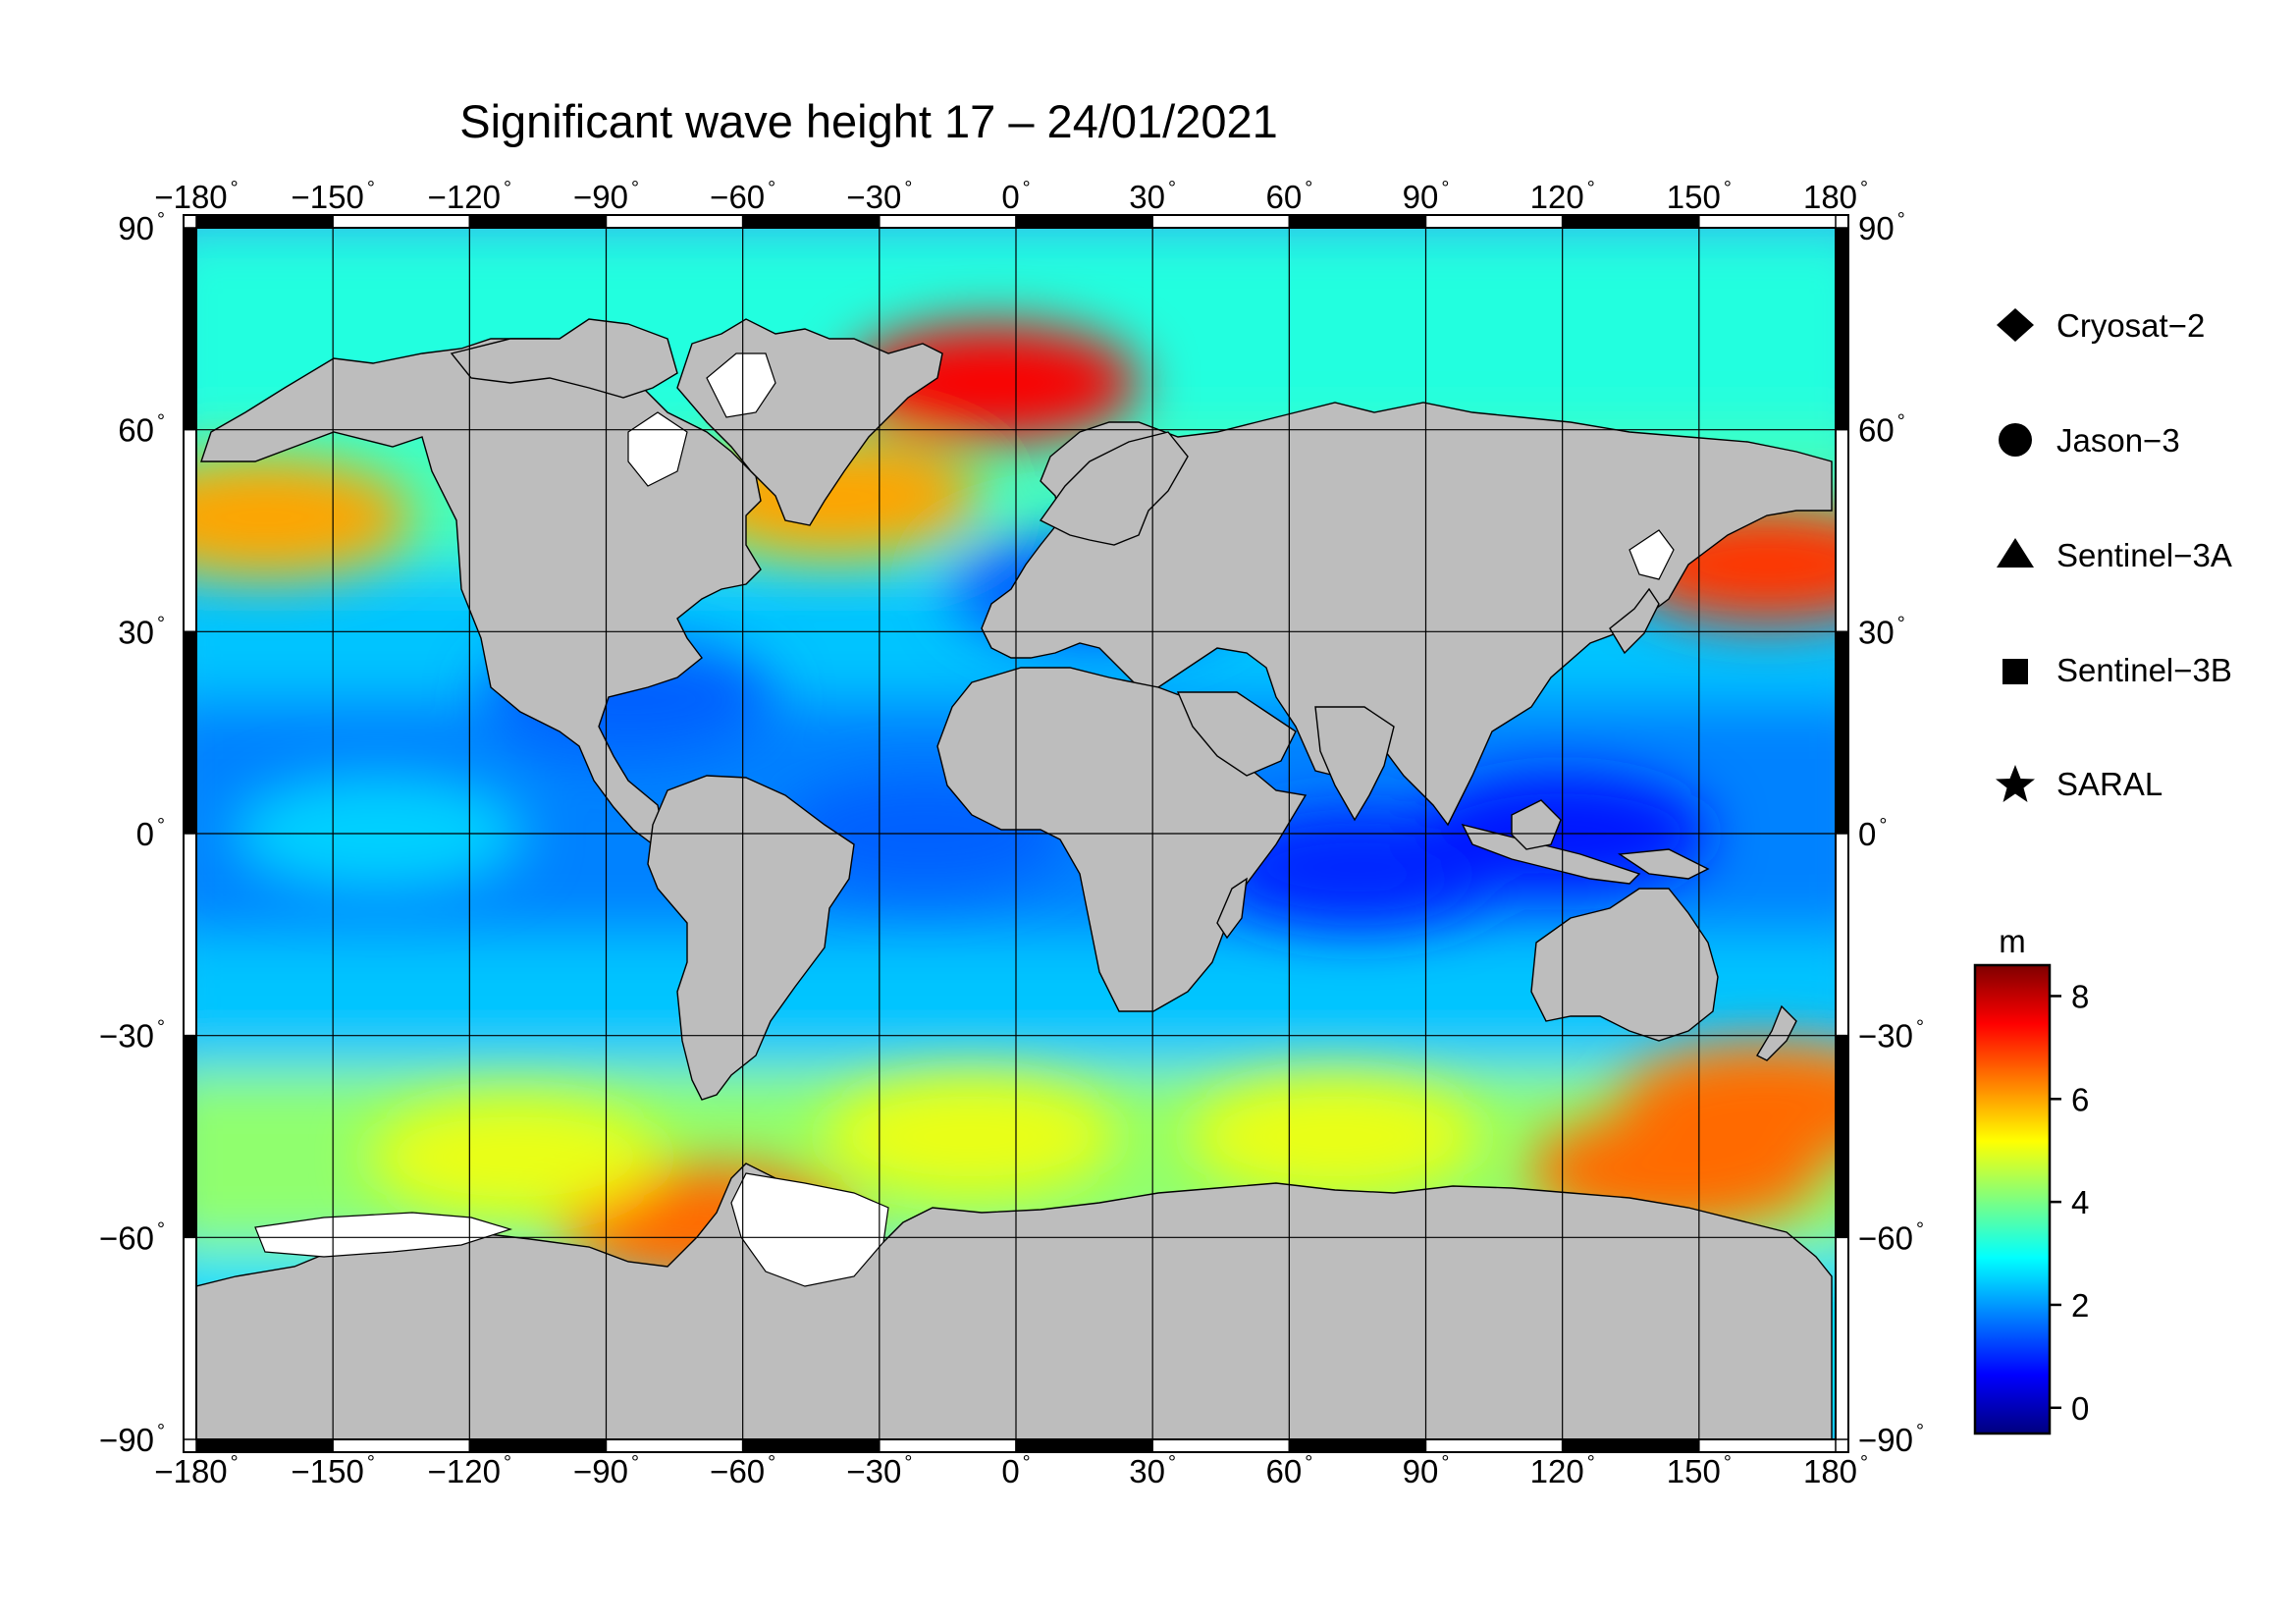 The image size is (2296, 1623). Describe the element at coordinates (1407, 614) in the screenshot. I see `land-eurasia` at that location.